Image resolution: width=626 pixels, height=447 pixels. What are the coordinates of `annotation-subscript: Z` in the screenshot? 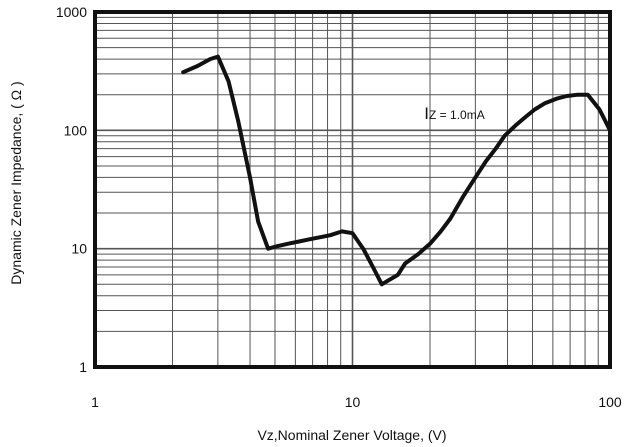 It's located at (432, 115).